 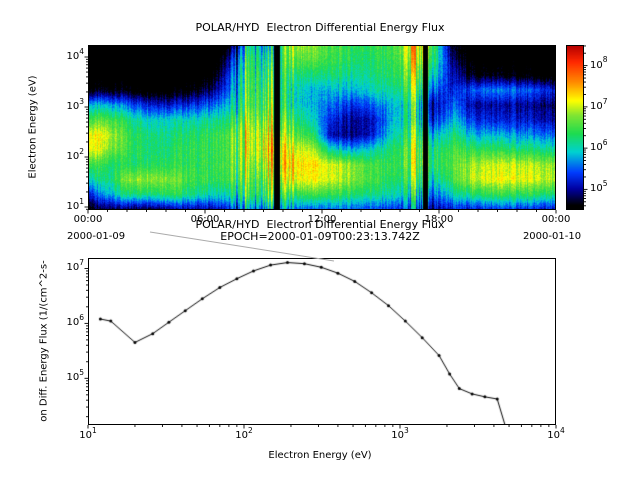 I want to click on colorbar-tick-label: 10⁸, so click(x=599, y=63).